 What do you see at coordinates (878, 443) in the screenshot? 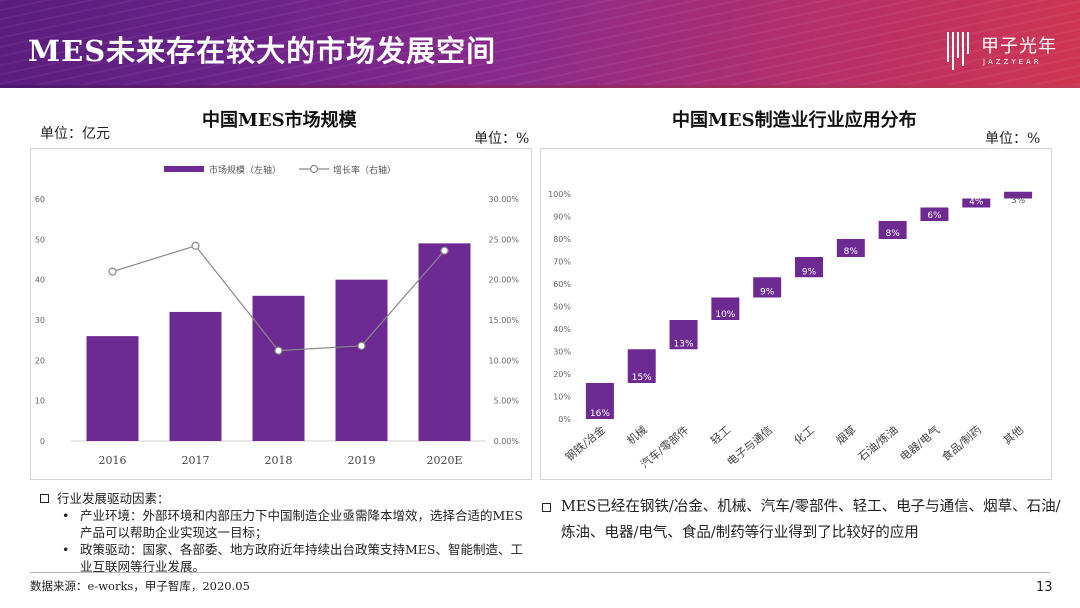
I see `x-tick-label: 石油/炼油` at bounding box center [878, 443].